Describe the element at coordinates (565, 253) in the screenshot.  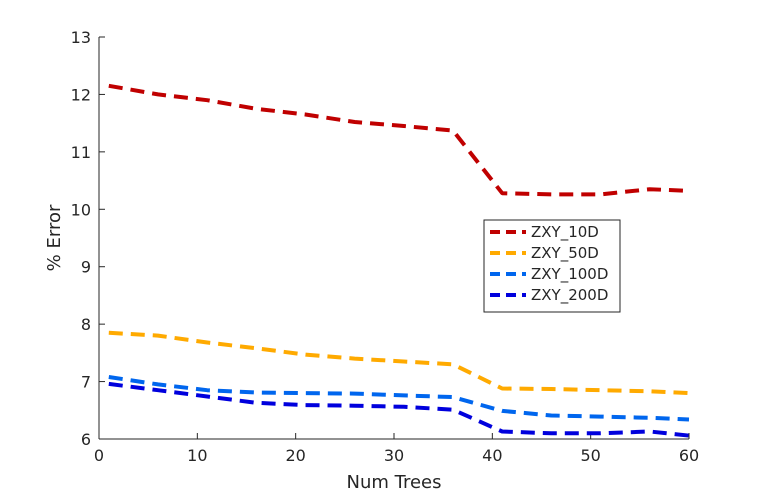
I see `legend-label: ZXY_50D` at that location.